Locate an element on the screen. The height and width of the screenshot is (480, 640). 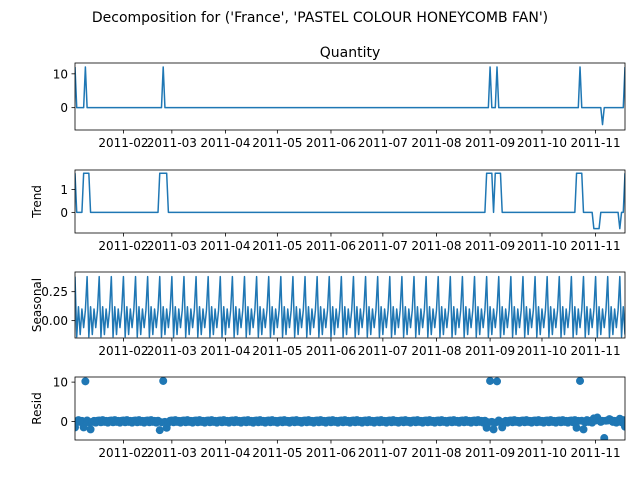
y-tick-label: 0.25 is located at coordinates (54, 292).